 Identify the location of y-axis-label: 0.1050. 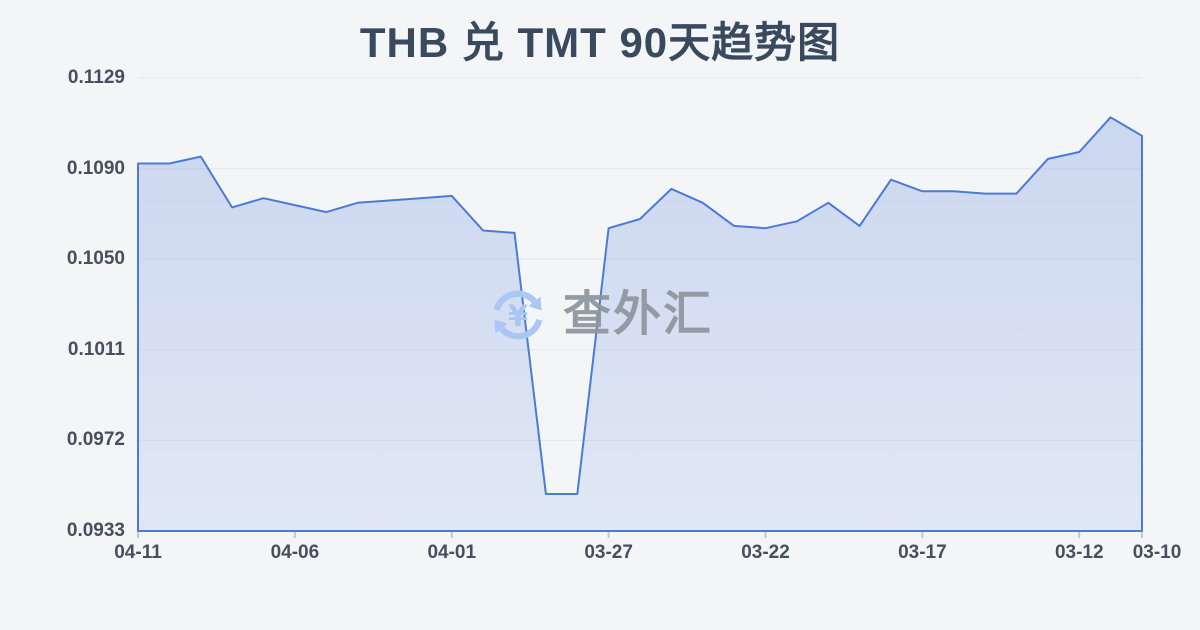
(95, 259).